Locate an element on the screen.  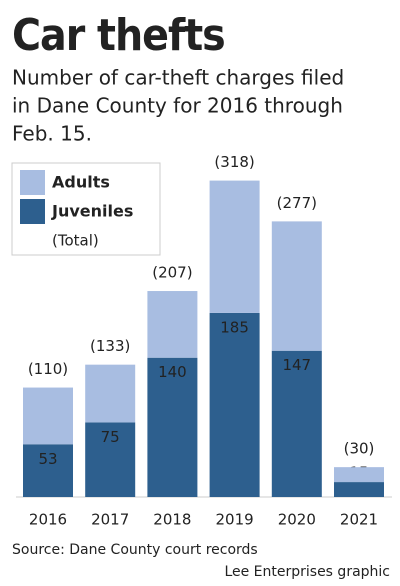
total-label: (133) is located at coordinates (110, 346).